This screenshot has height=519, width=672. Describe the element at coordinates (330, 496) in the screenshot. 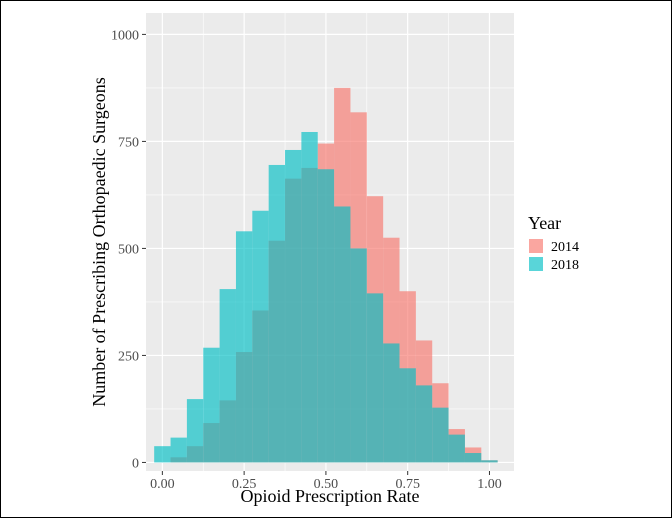

I see `x-axis-title: Opioid Prescription Rate` at that location.